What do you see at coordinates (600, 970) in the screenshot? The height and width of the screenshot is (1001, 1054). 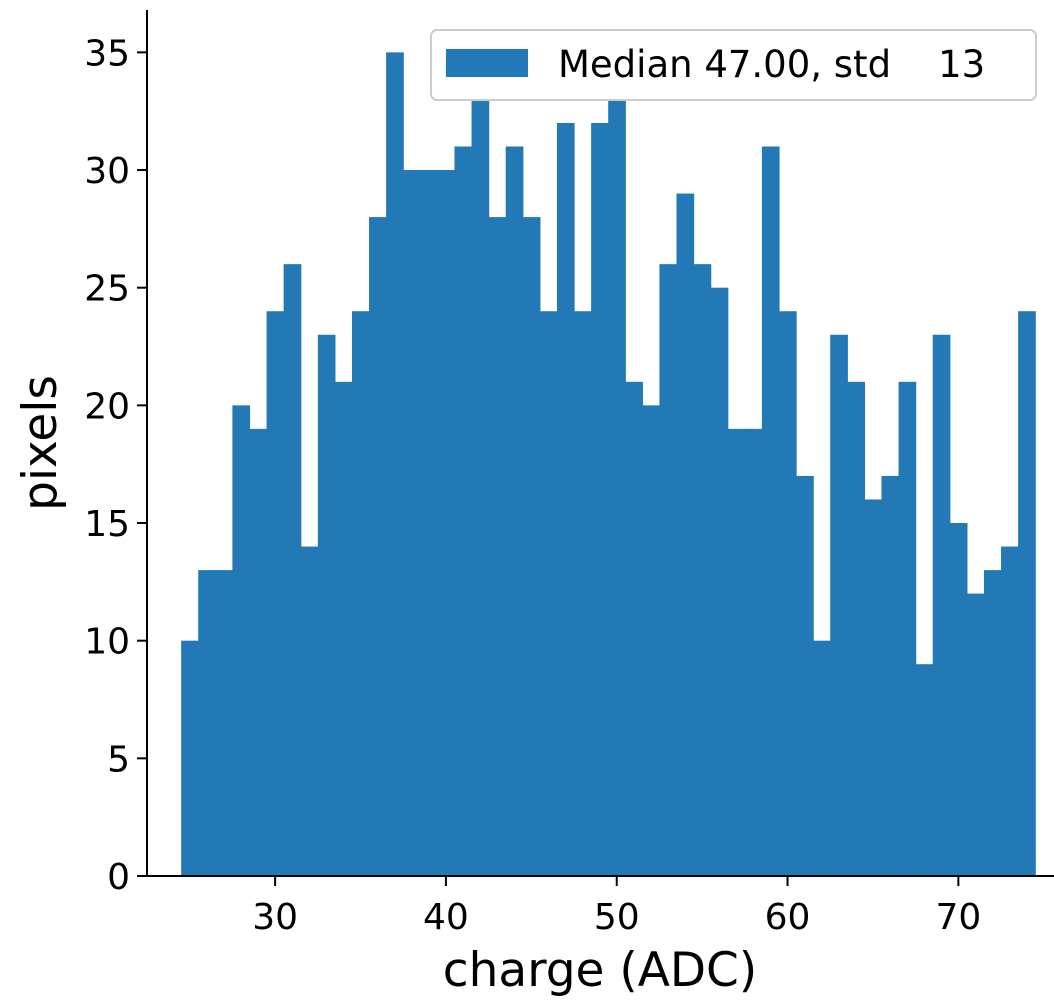 I see `x-axis-label: charge (ADC)` at bounding box center [600, 970].